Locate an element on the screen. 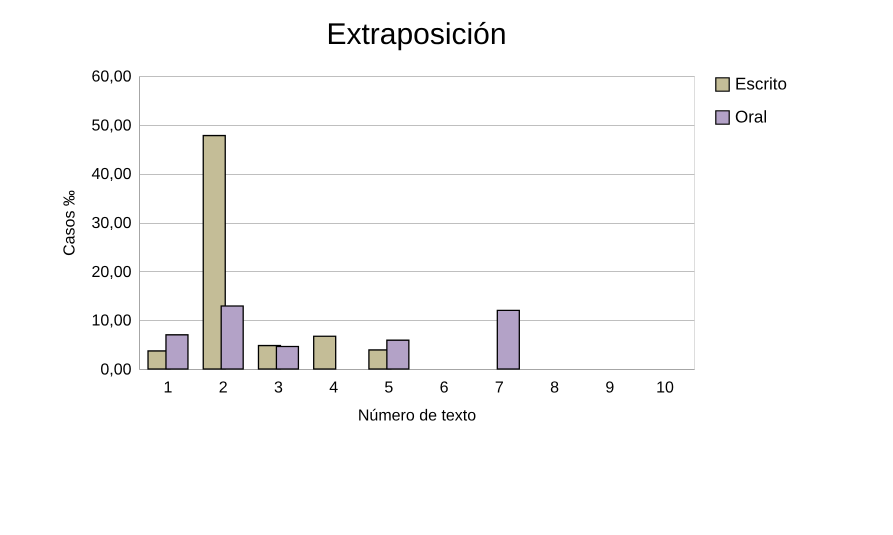 This screenshot has height=535, width=893. x-tick-label: 5 is located at coordinates (389, 388).